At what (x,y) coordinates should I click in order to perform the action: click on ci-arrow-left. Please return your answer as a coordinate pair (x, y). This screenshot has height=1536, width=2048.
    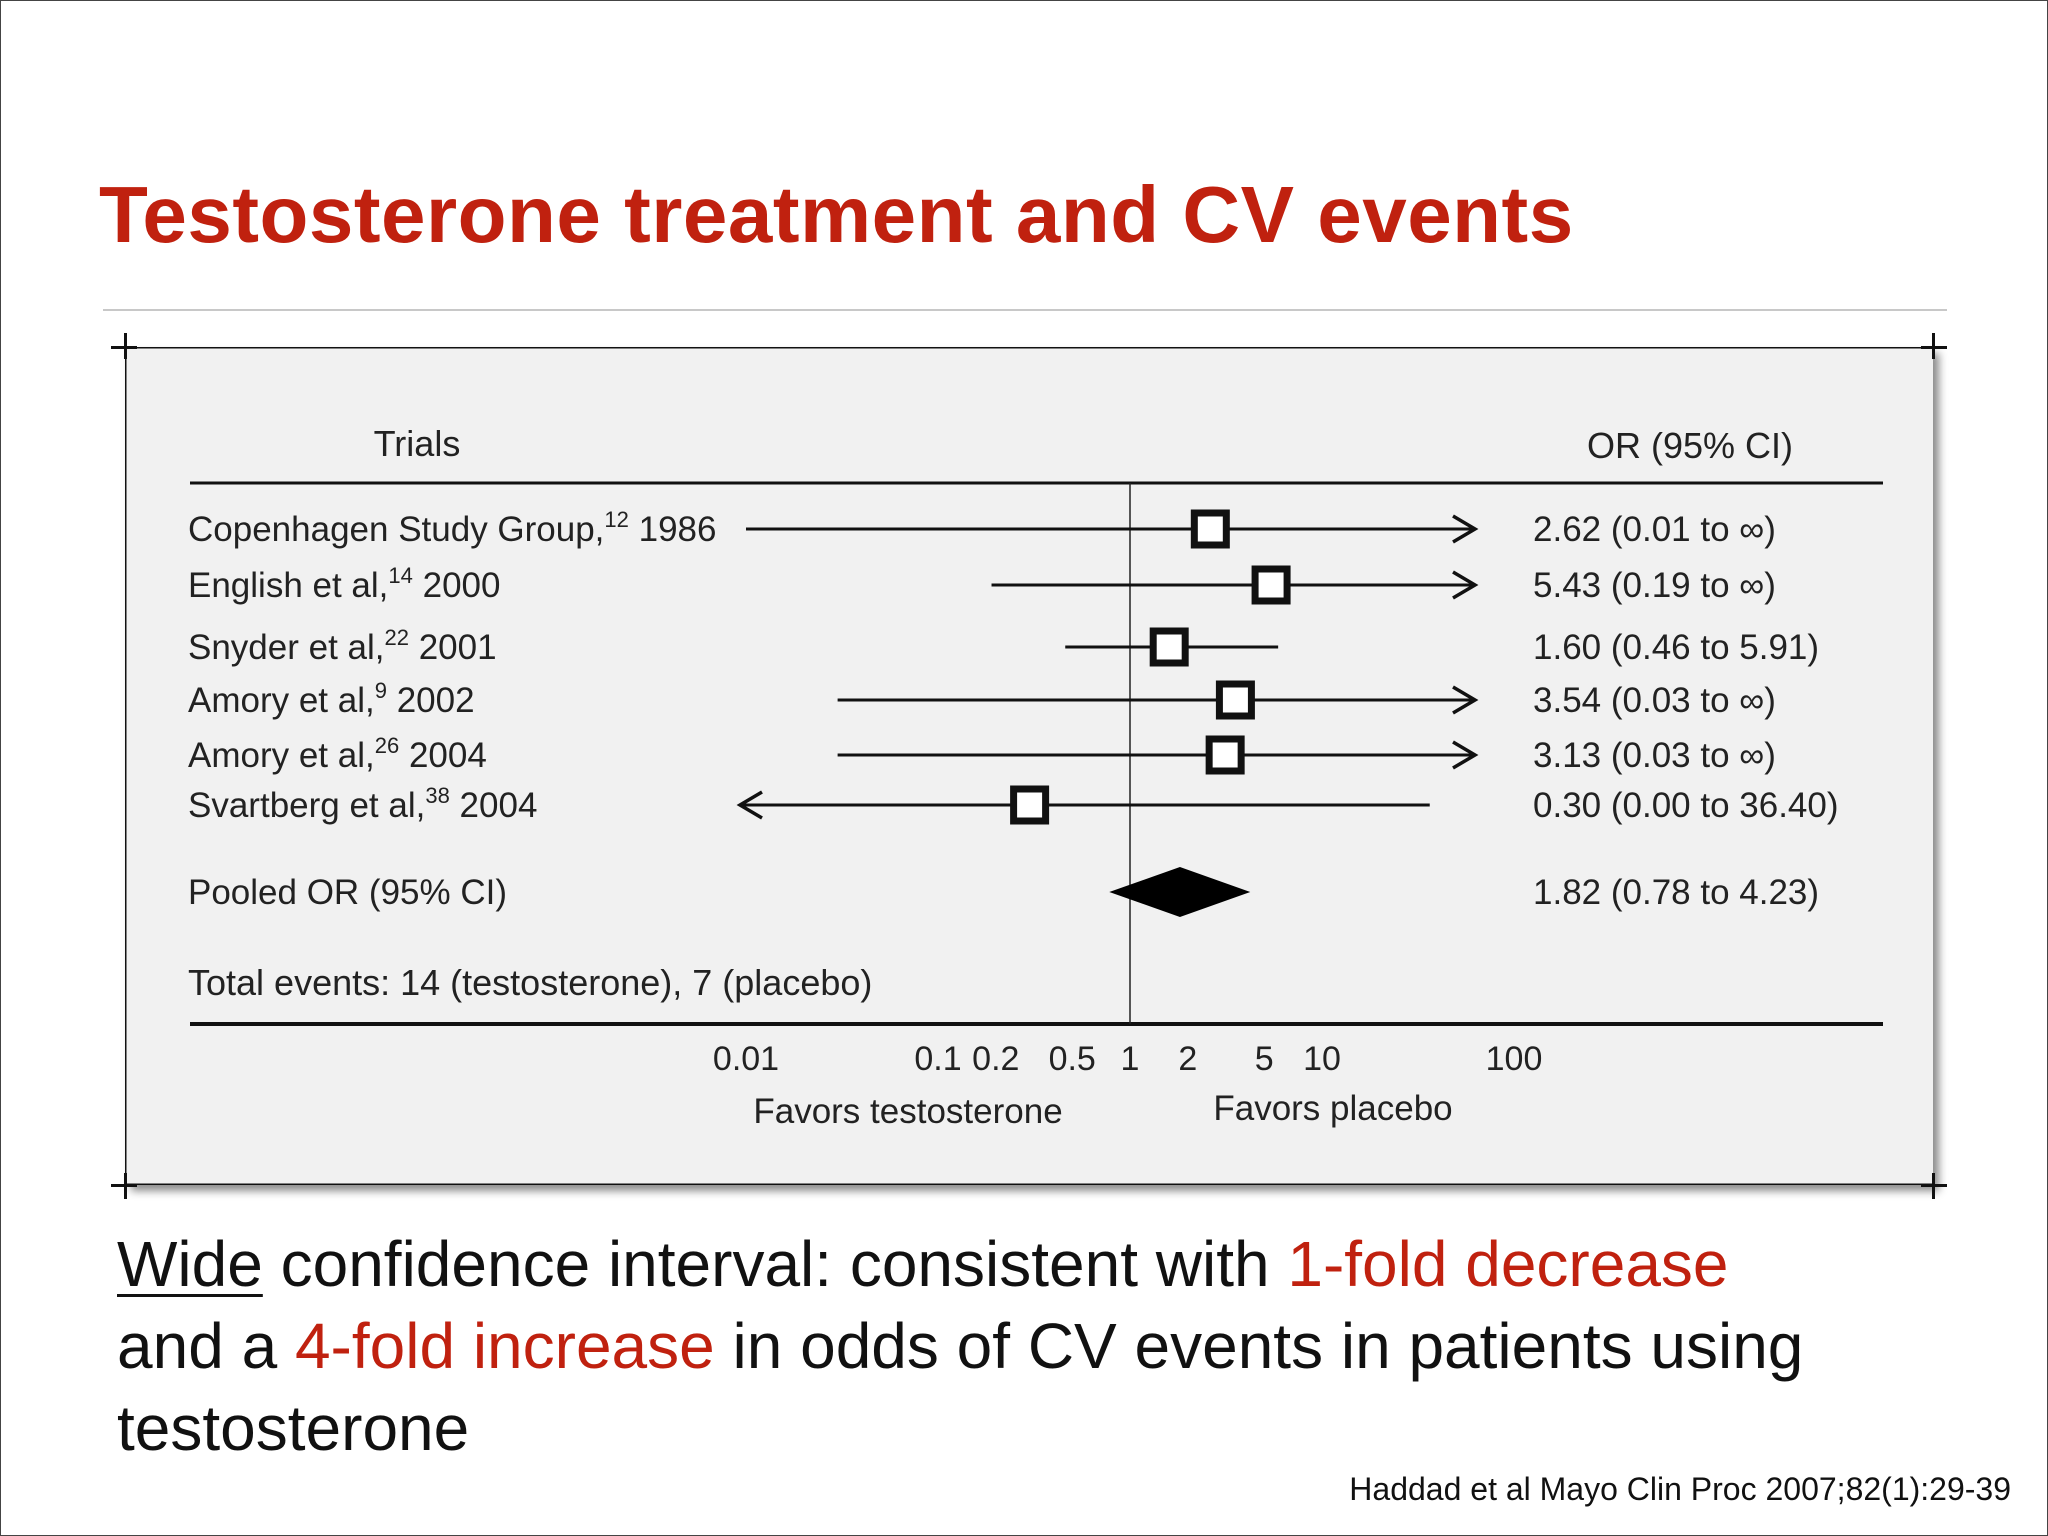
    Looking at the image, I should click on (749, 805).